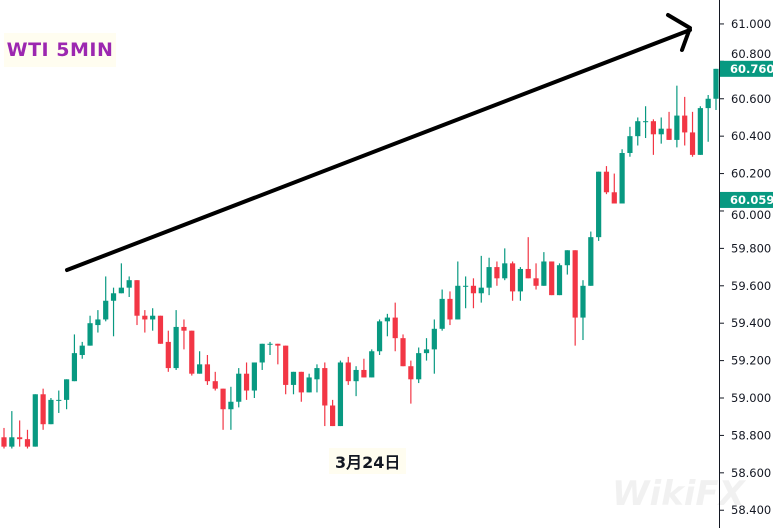 This screenshot has width=775, height=528. I want to click on price-label-badge: 60.059, so click(747, 199).